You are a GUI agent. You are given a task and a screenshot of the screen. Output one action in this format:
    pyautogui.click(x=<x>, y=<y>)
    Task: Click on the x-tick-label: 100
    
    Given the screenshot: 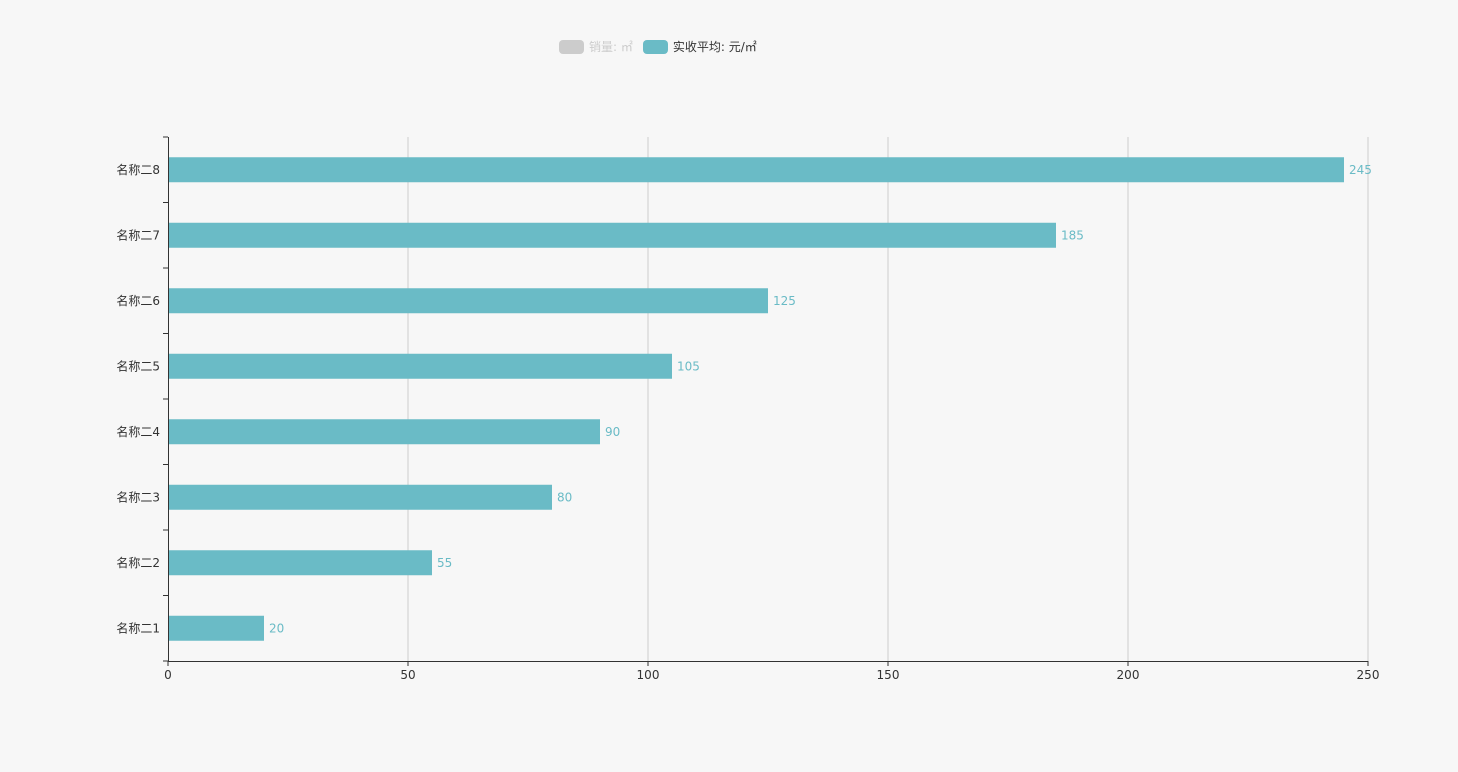 What is the action you would take?
    pyautogui.click(x=648, y=675)
    